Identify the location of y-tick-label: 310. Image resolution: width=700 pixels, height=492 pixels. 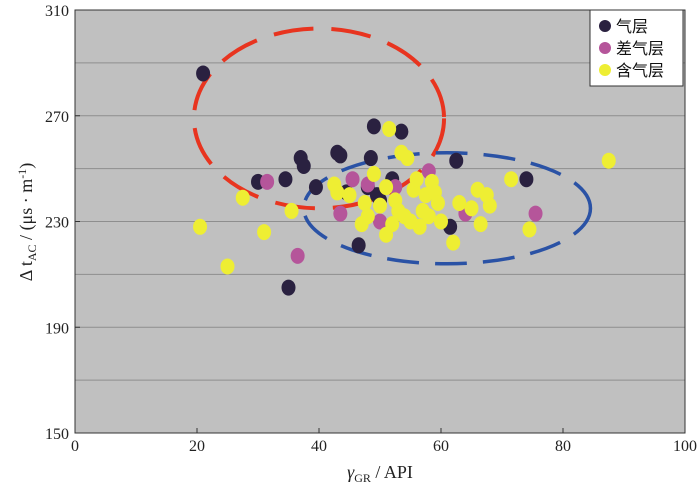
(57, 11).